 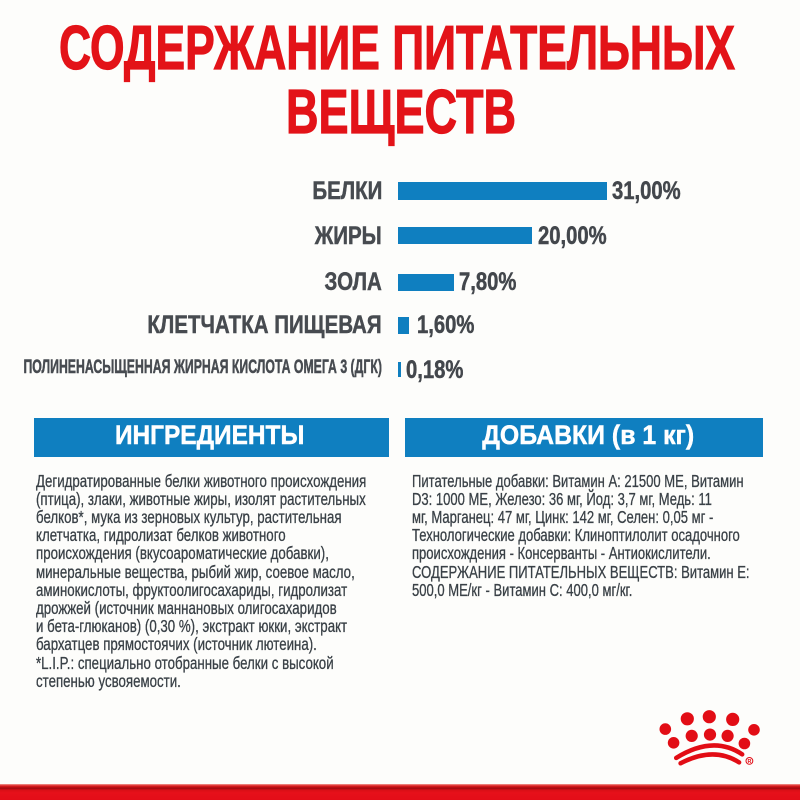 What do you see at coordinates (749, 762) in the screenshot?
I see `svg-text: R` at bounding box center [749, 762].